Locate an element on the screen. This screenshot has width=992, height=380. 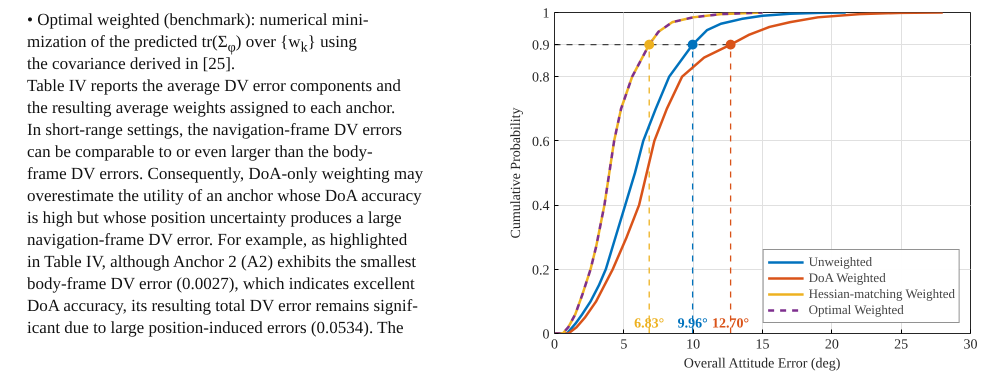
text: icant due to large position-induced errors (0.0534). The is located at coordinates (216, 328).